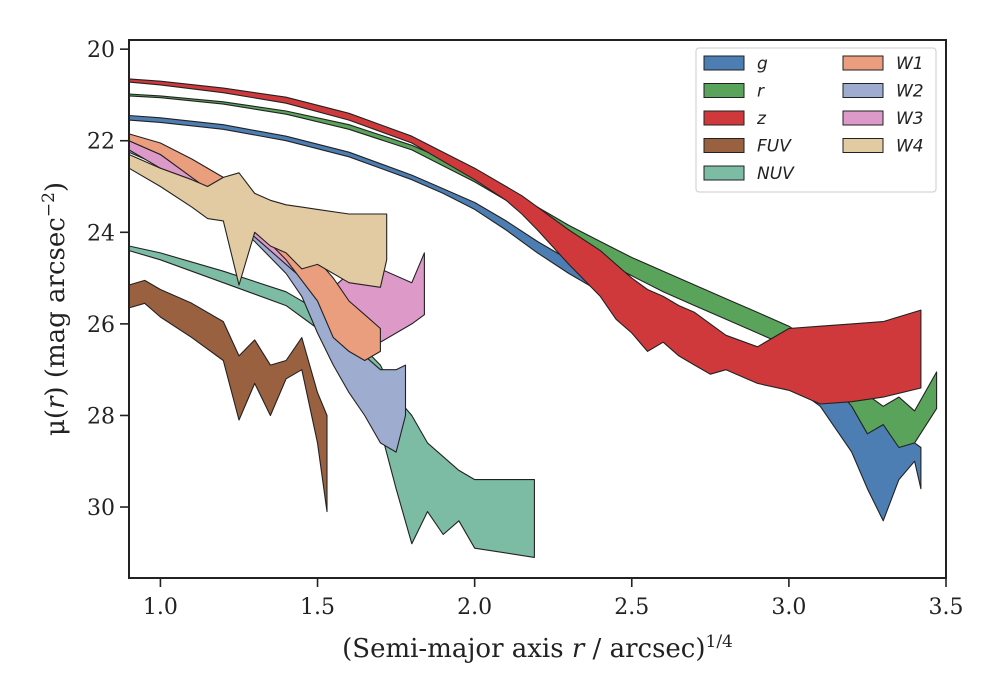 This screenshot has height=700, width=1000. What do you see at coordinates (776, 174) in the screenshot?
I see `legend-label-nuv: NUV` at bounding box center [776, 174].